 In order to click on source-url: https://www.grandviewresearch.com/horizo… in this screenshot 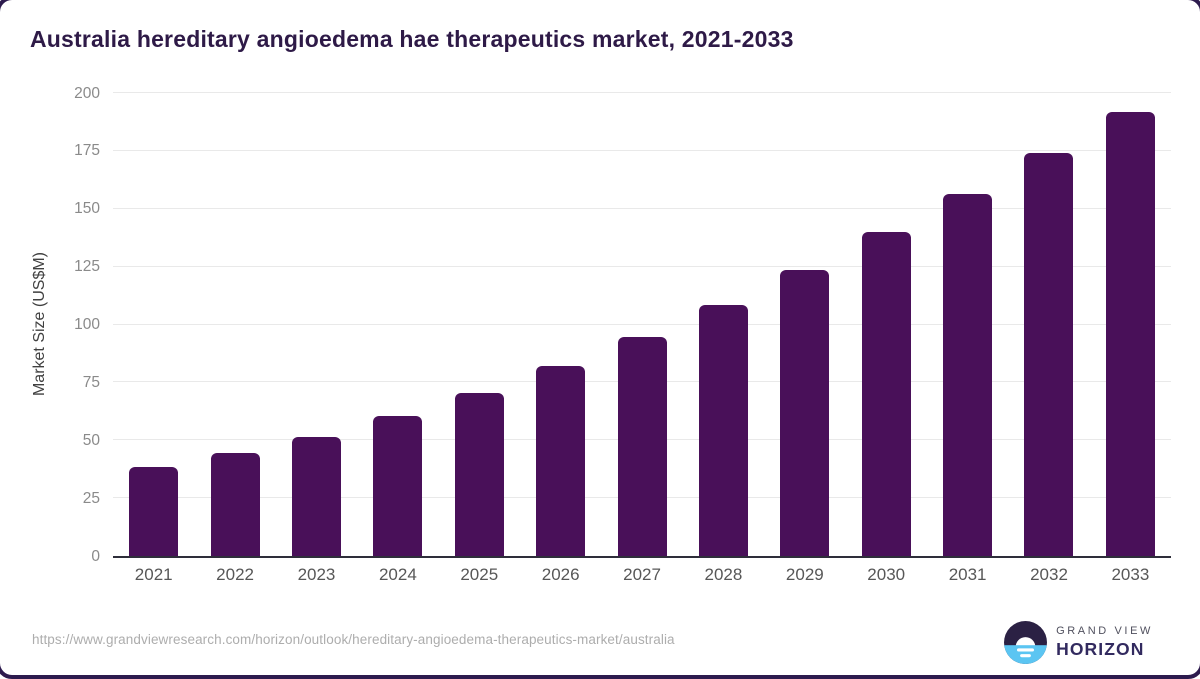, I will do `click(353, 639)`.